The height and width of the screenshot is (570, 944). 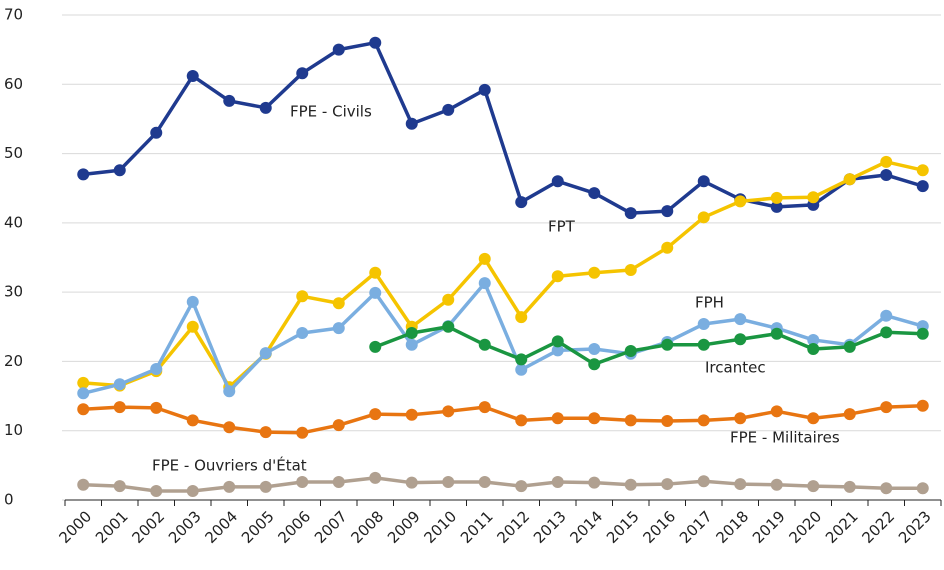 I want to click on series-label: FPH, so click(x=709, y=303).